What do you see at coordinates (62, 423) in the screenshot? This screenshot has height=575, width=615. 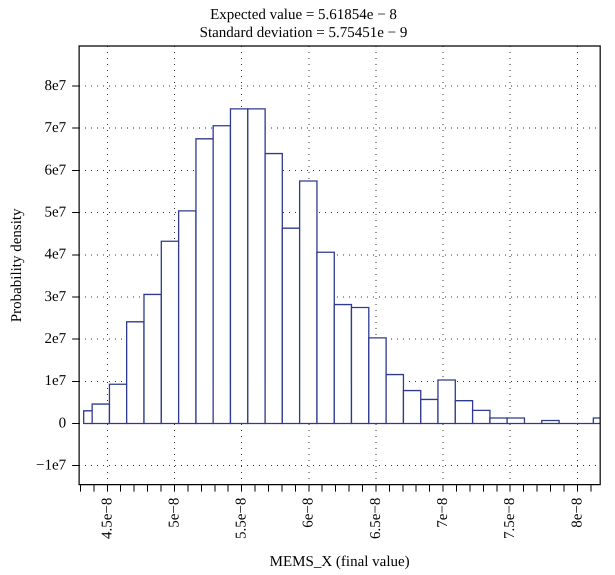 I see `y-tick-label: 0` at bounding box center [62, 423].